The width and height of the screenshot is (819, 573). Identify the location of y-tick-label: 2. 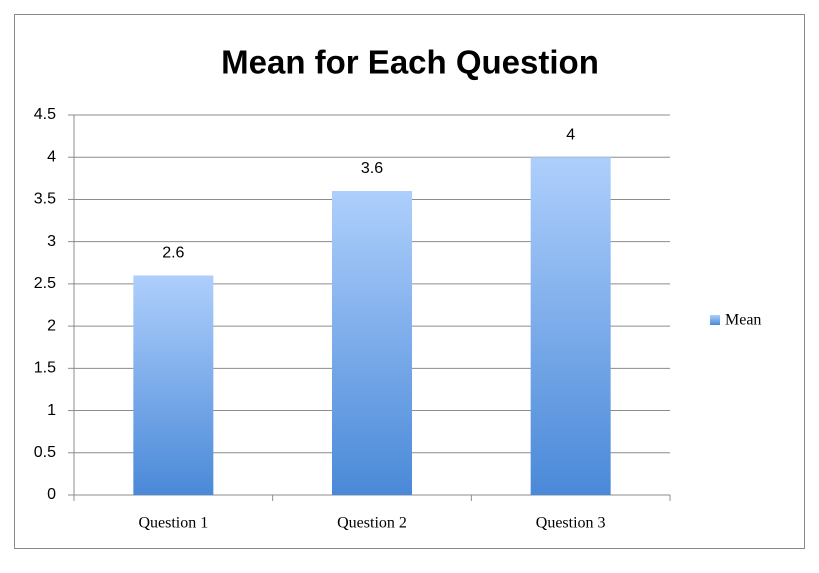
(51, 325).